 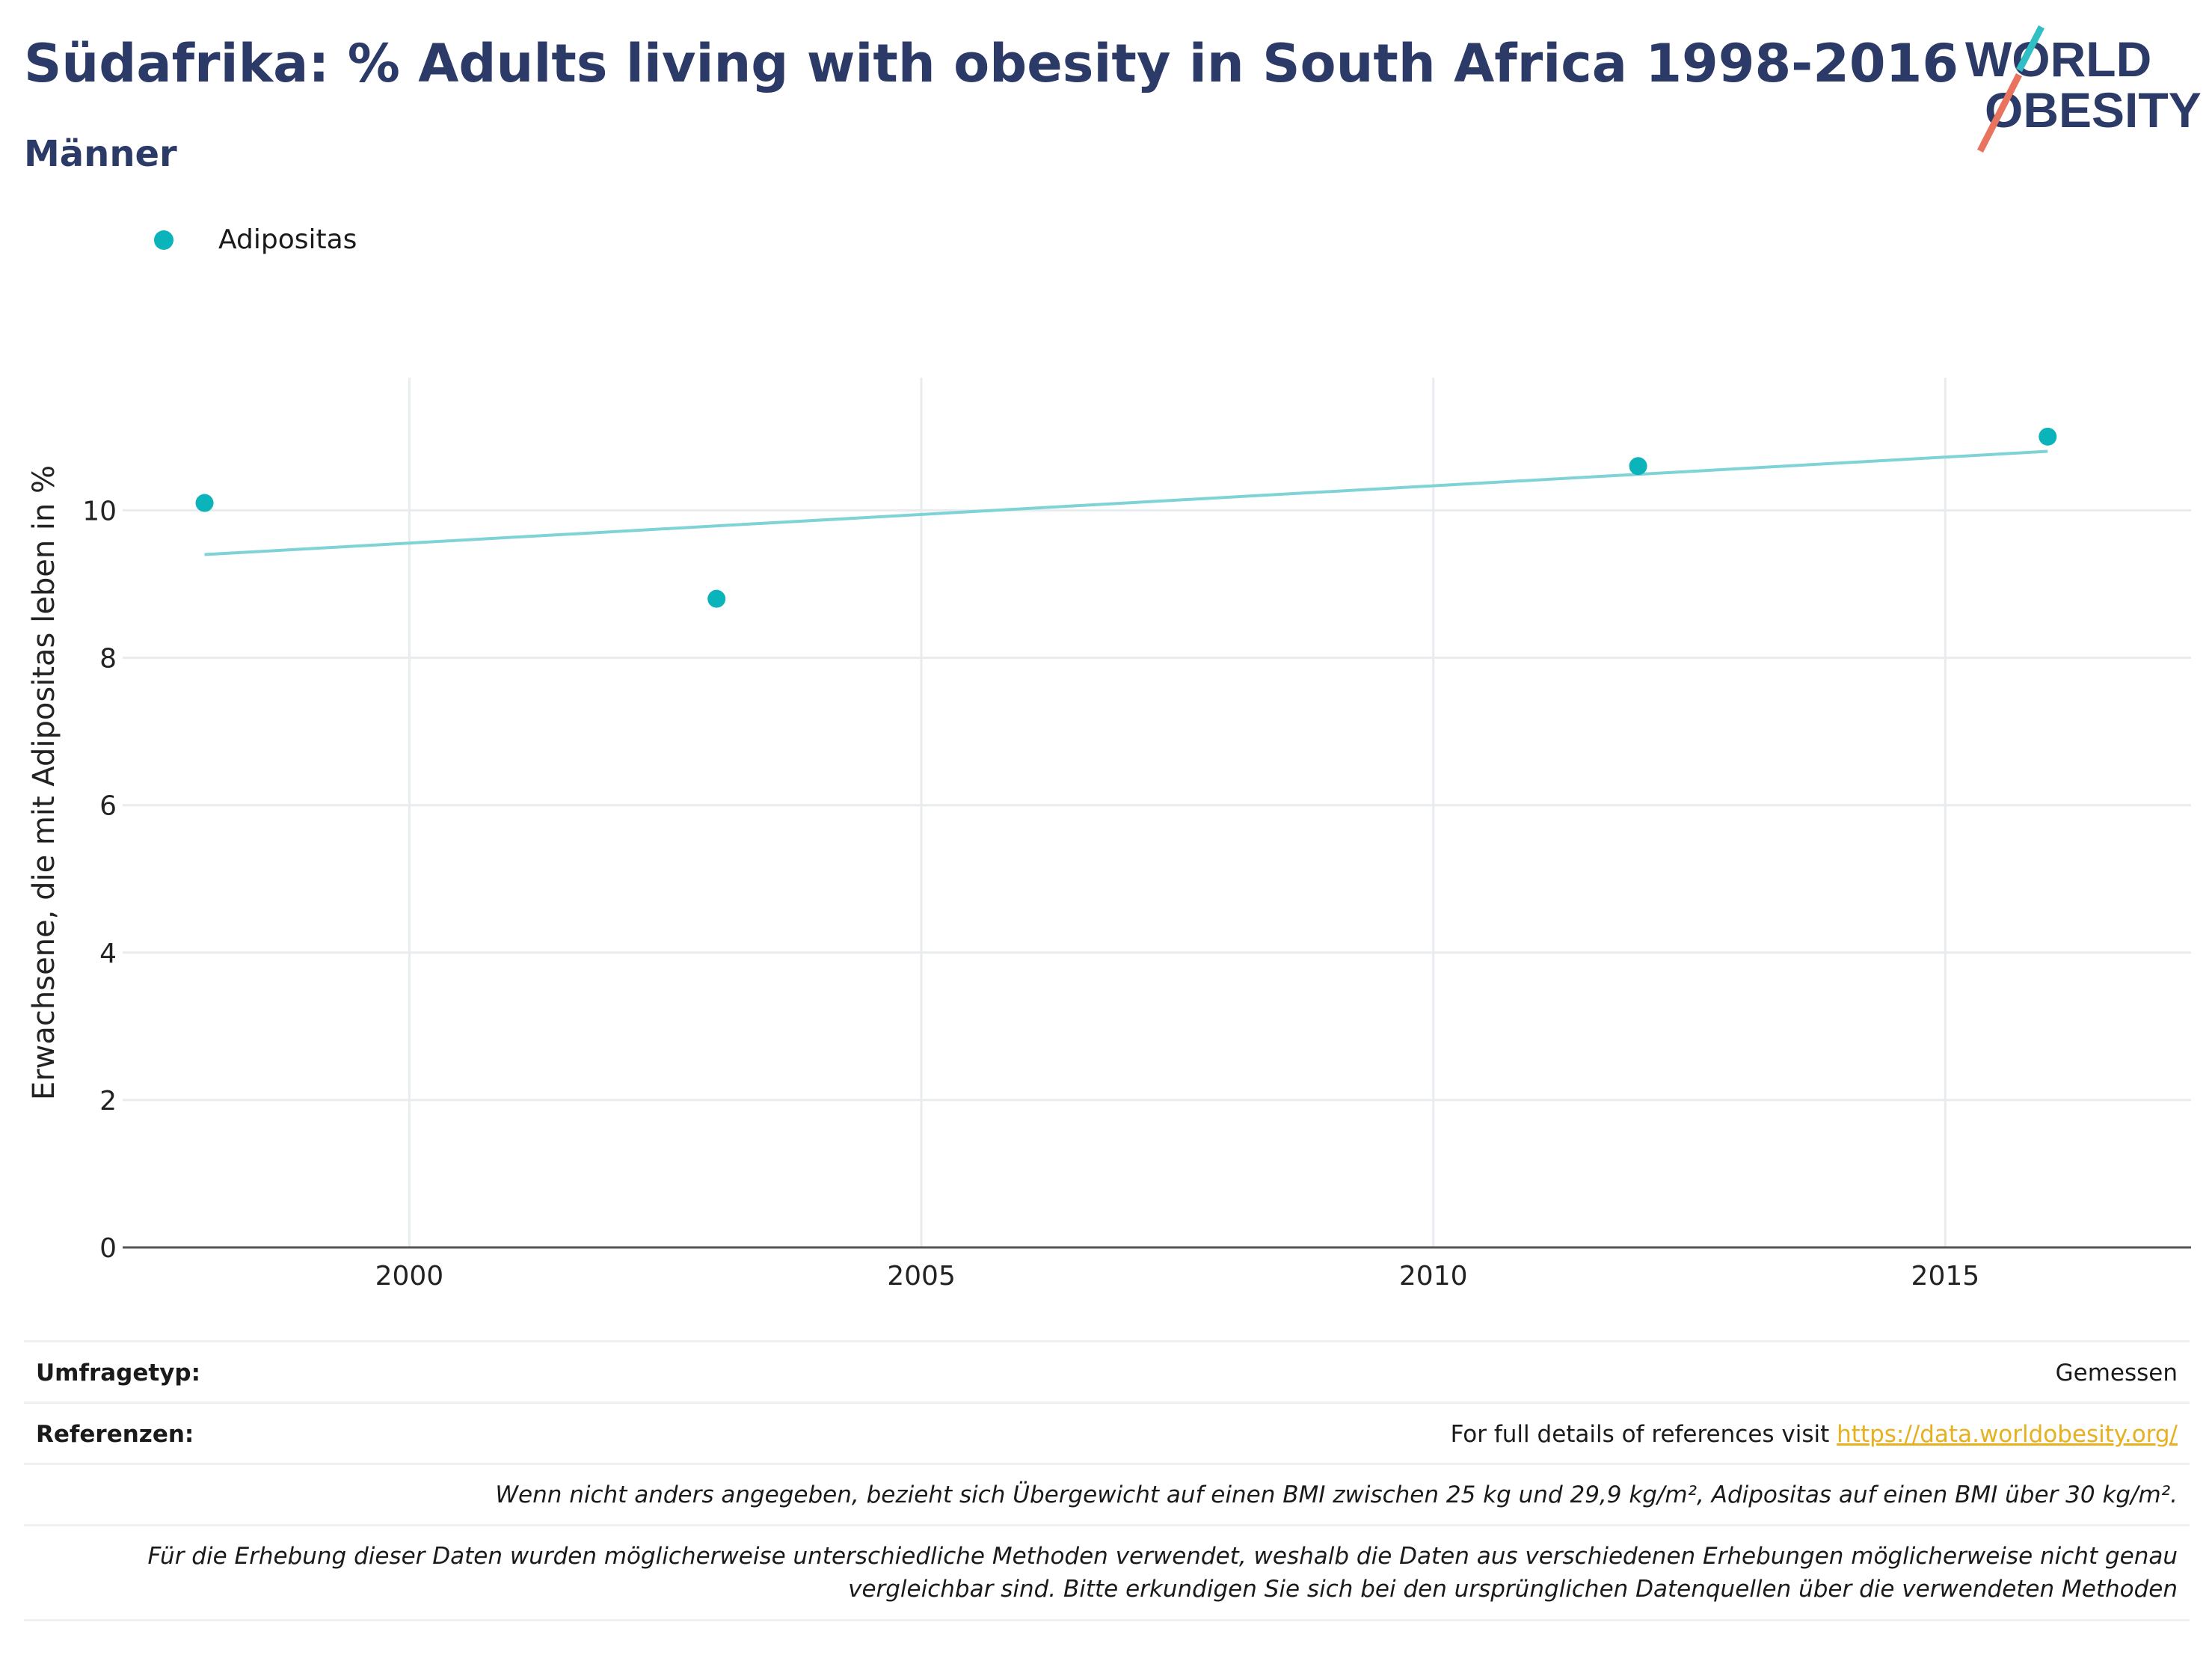 What do you see at coordinates (1126, 502) in the screenshot?
I see `trend-line` at bounding box center [1126, 502].